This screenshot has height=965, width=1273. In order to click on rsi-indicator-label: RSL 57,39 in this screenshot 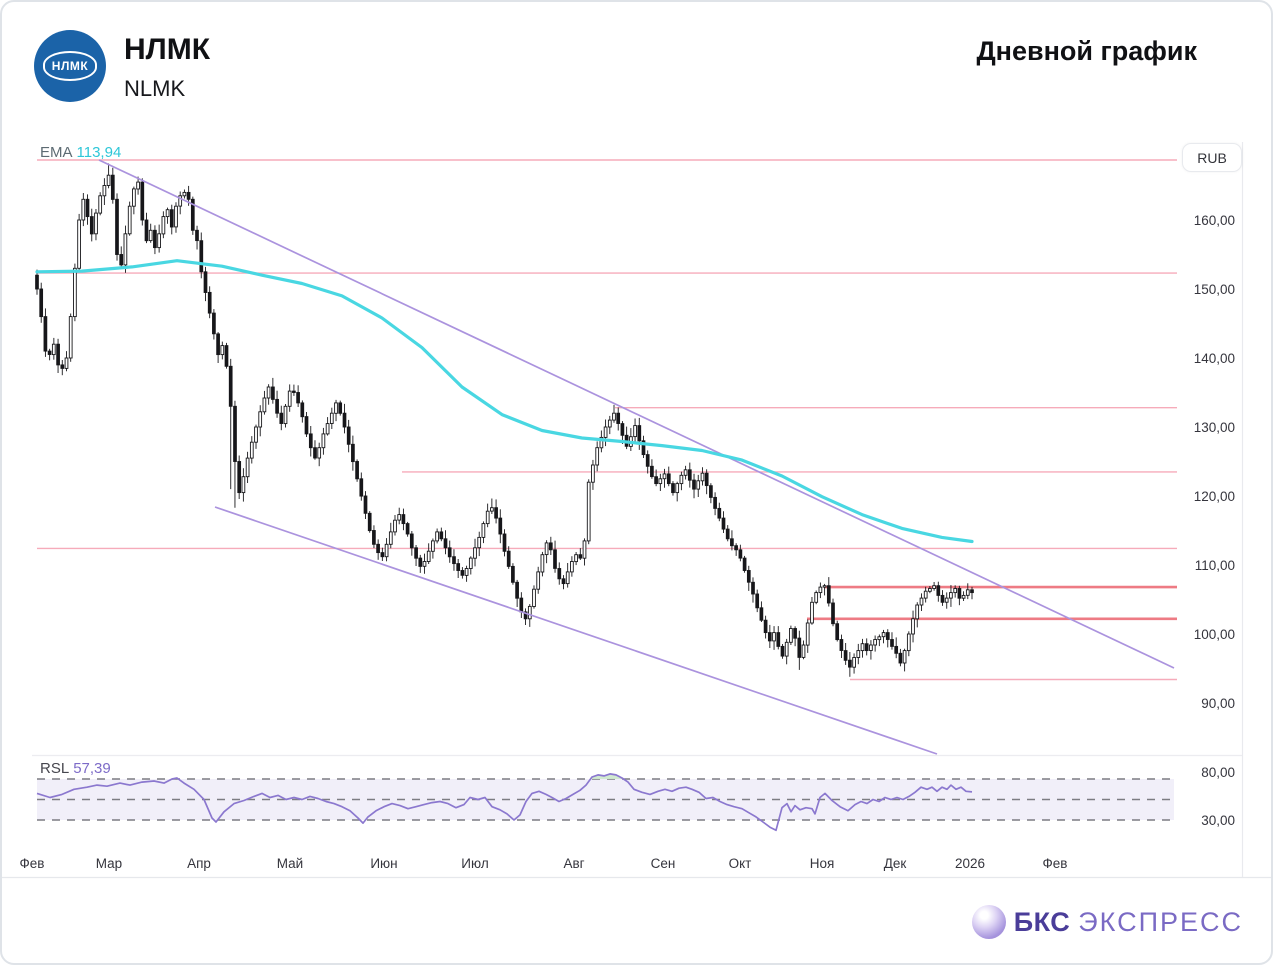, I will do `click(75, 768)`.